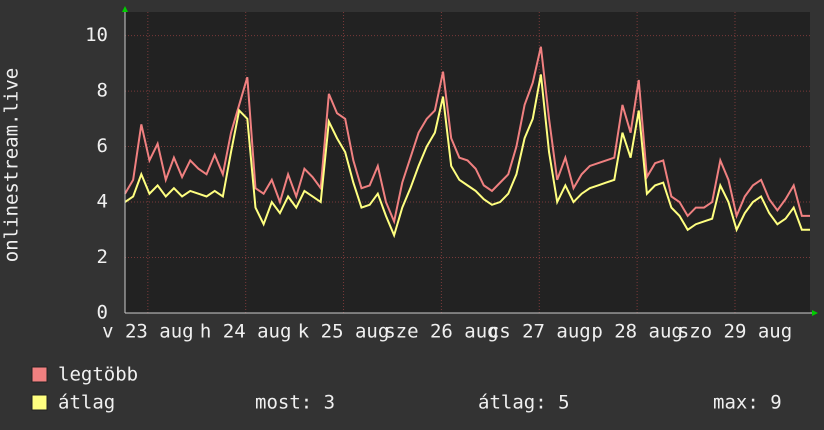  Describe the element at coordinates (125, 9) in the screenshot. I see `y-arrow` at that location.